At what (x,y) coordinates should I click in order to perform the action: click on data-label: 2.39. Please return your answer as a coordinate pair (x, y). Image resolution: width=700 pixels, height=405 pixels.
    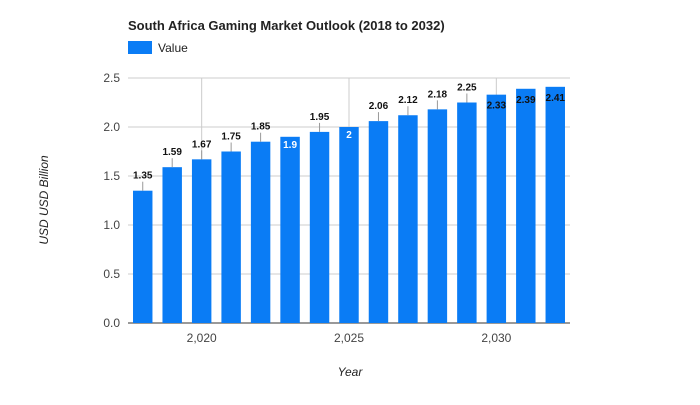
    Looking at the image, I should click on (526, 100).